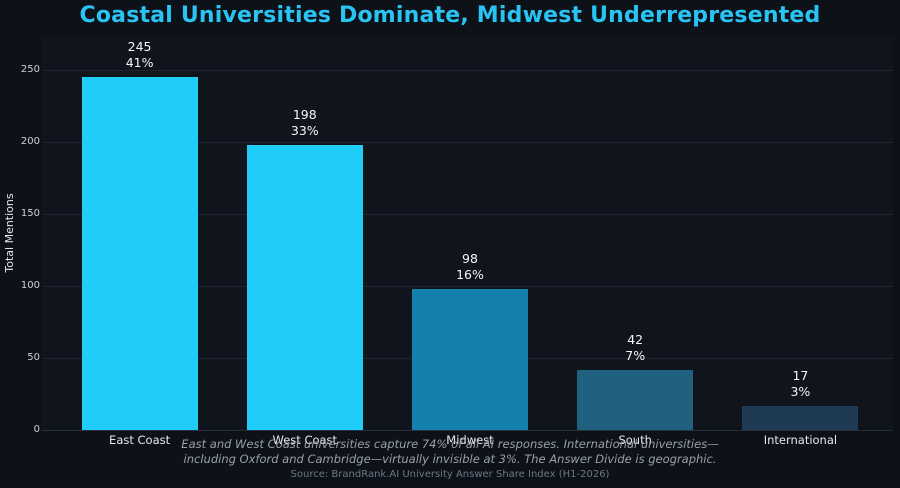 The width and height of the screenshot is (900, 488). I want to click on y-tick-label-100: 100, so click(30, 285).